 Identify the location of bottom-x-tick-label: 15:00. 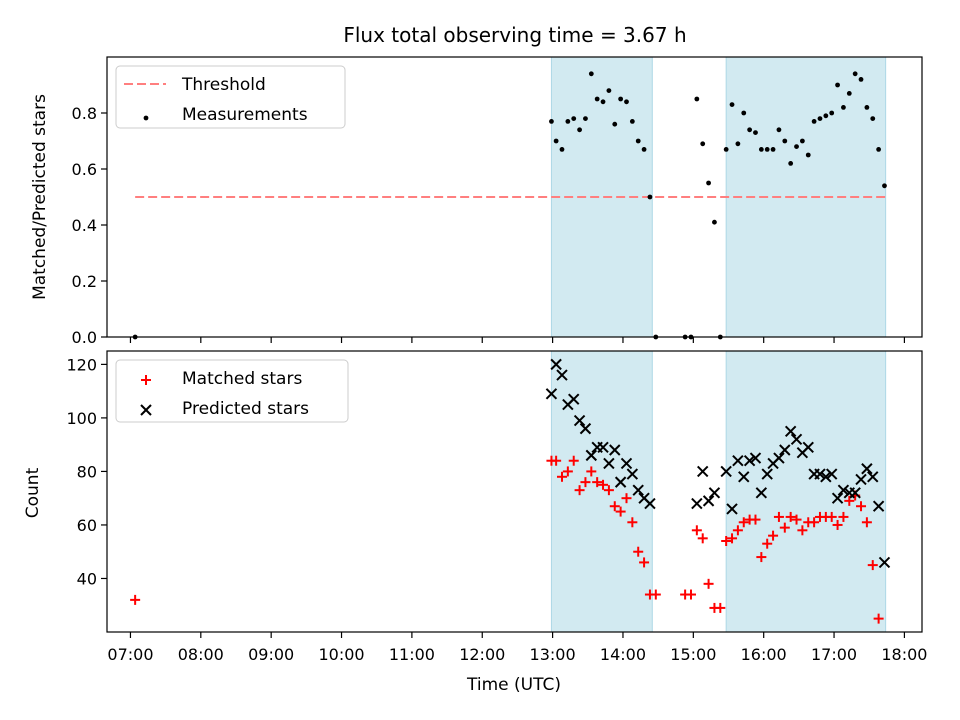
(693, 654).